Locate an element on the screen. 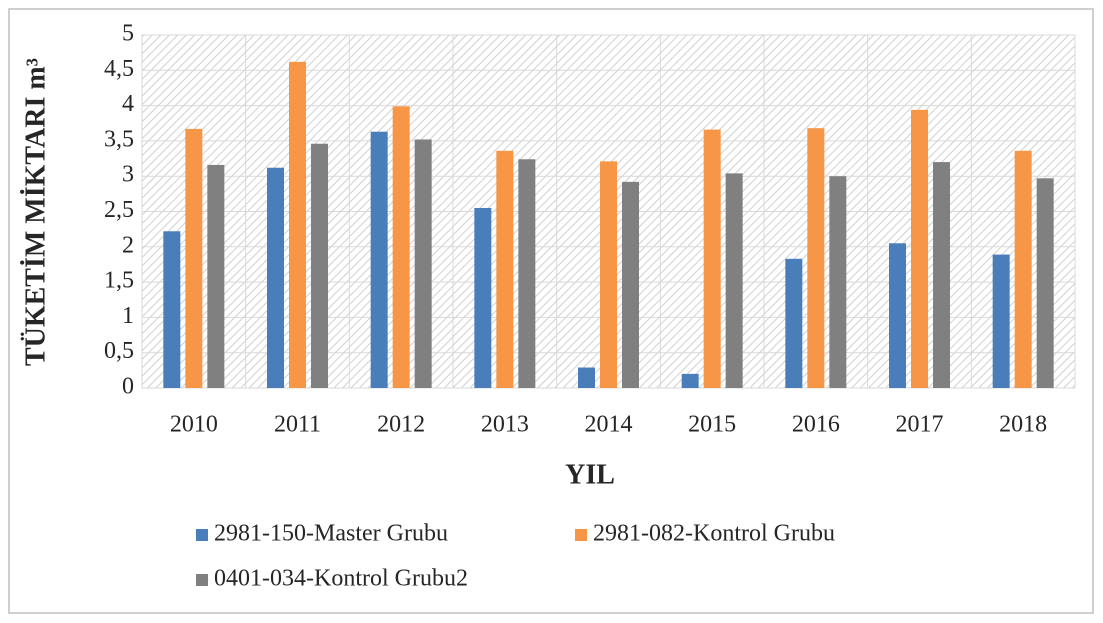 This screenshot has width=1103, height=623. y-tick-label: 4 is located at coordinates (128, 104).